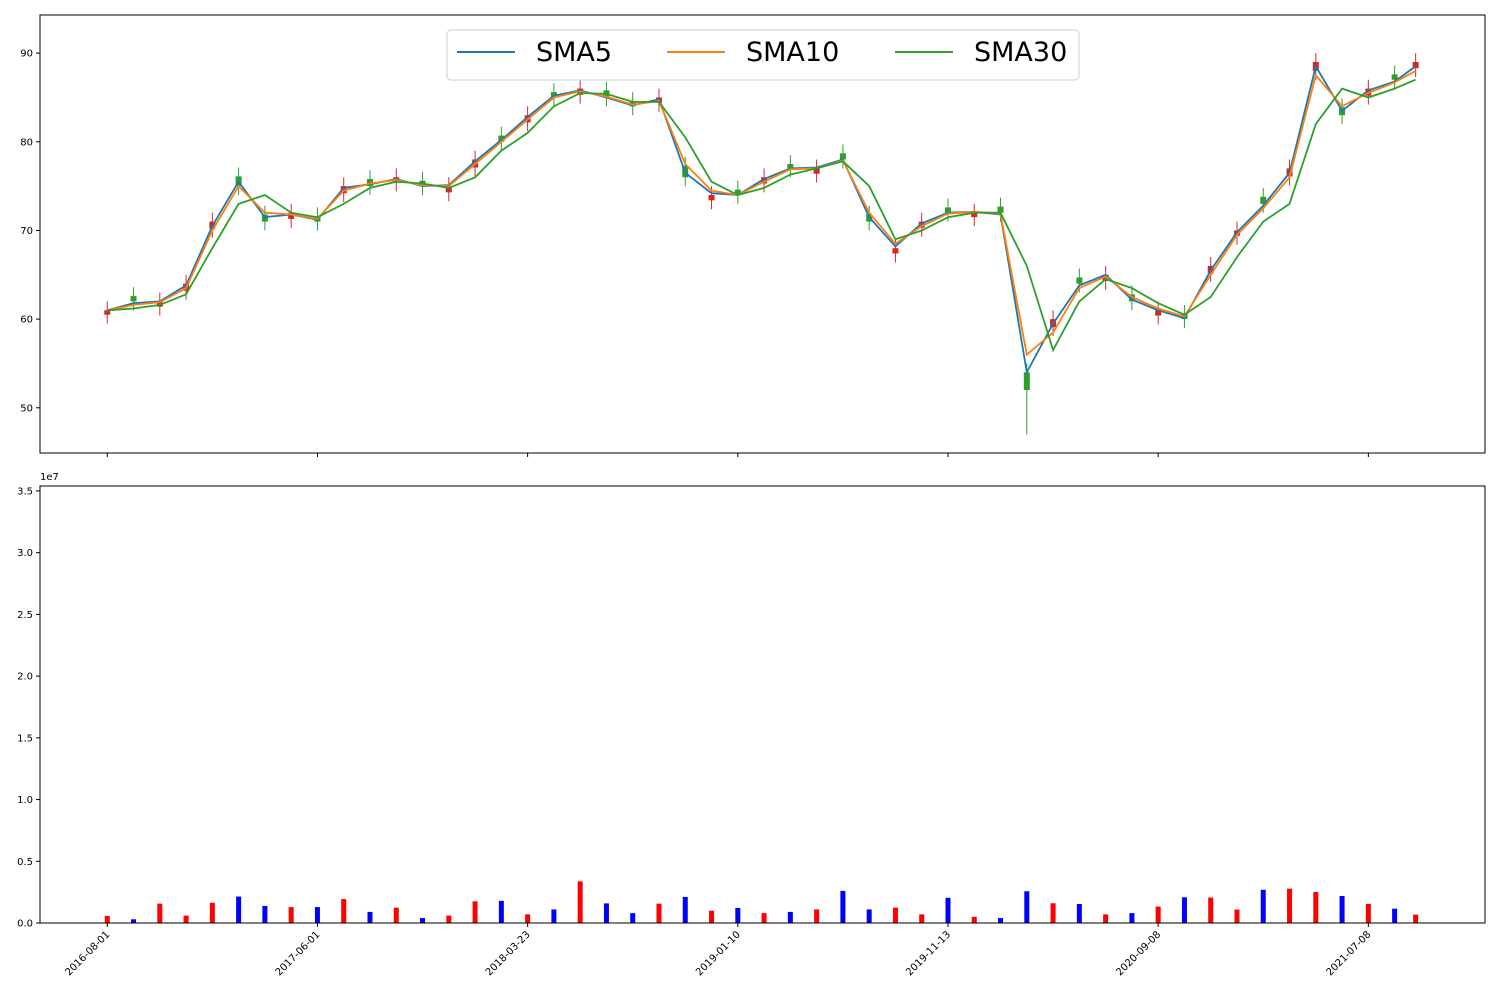 The height and width of the screenshot is (1004, 1500). What do you see at coordinates (508, 953) in the screenshot?
I see `x-tick-label: 2018-03-23` at bounding box center [508, 953].